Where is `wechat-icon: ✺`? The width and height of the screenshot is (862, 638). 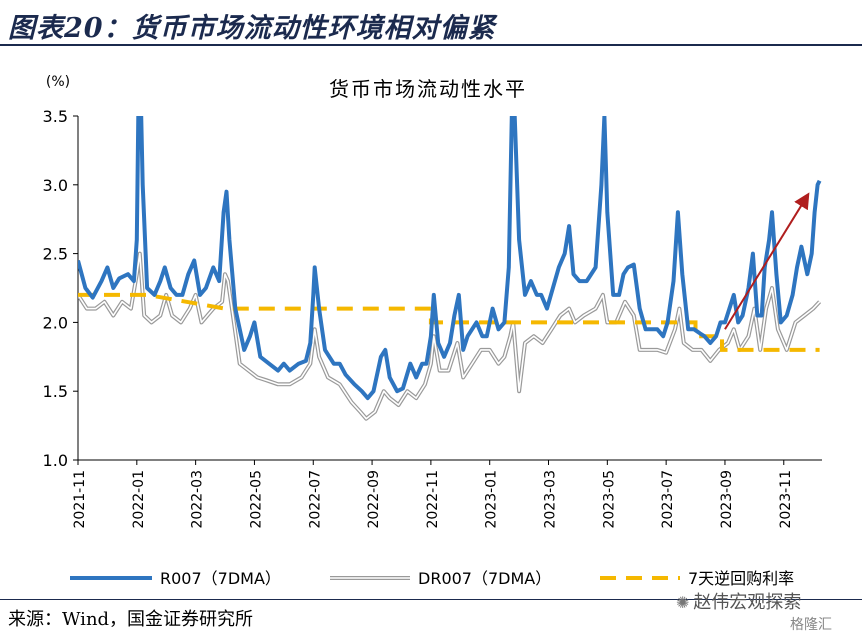 wechat-icon: ✺ is located at coordinates (683, 602).